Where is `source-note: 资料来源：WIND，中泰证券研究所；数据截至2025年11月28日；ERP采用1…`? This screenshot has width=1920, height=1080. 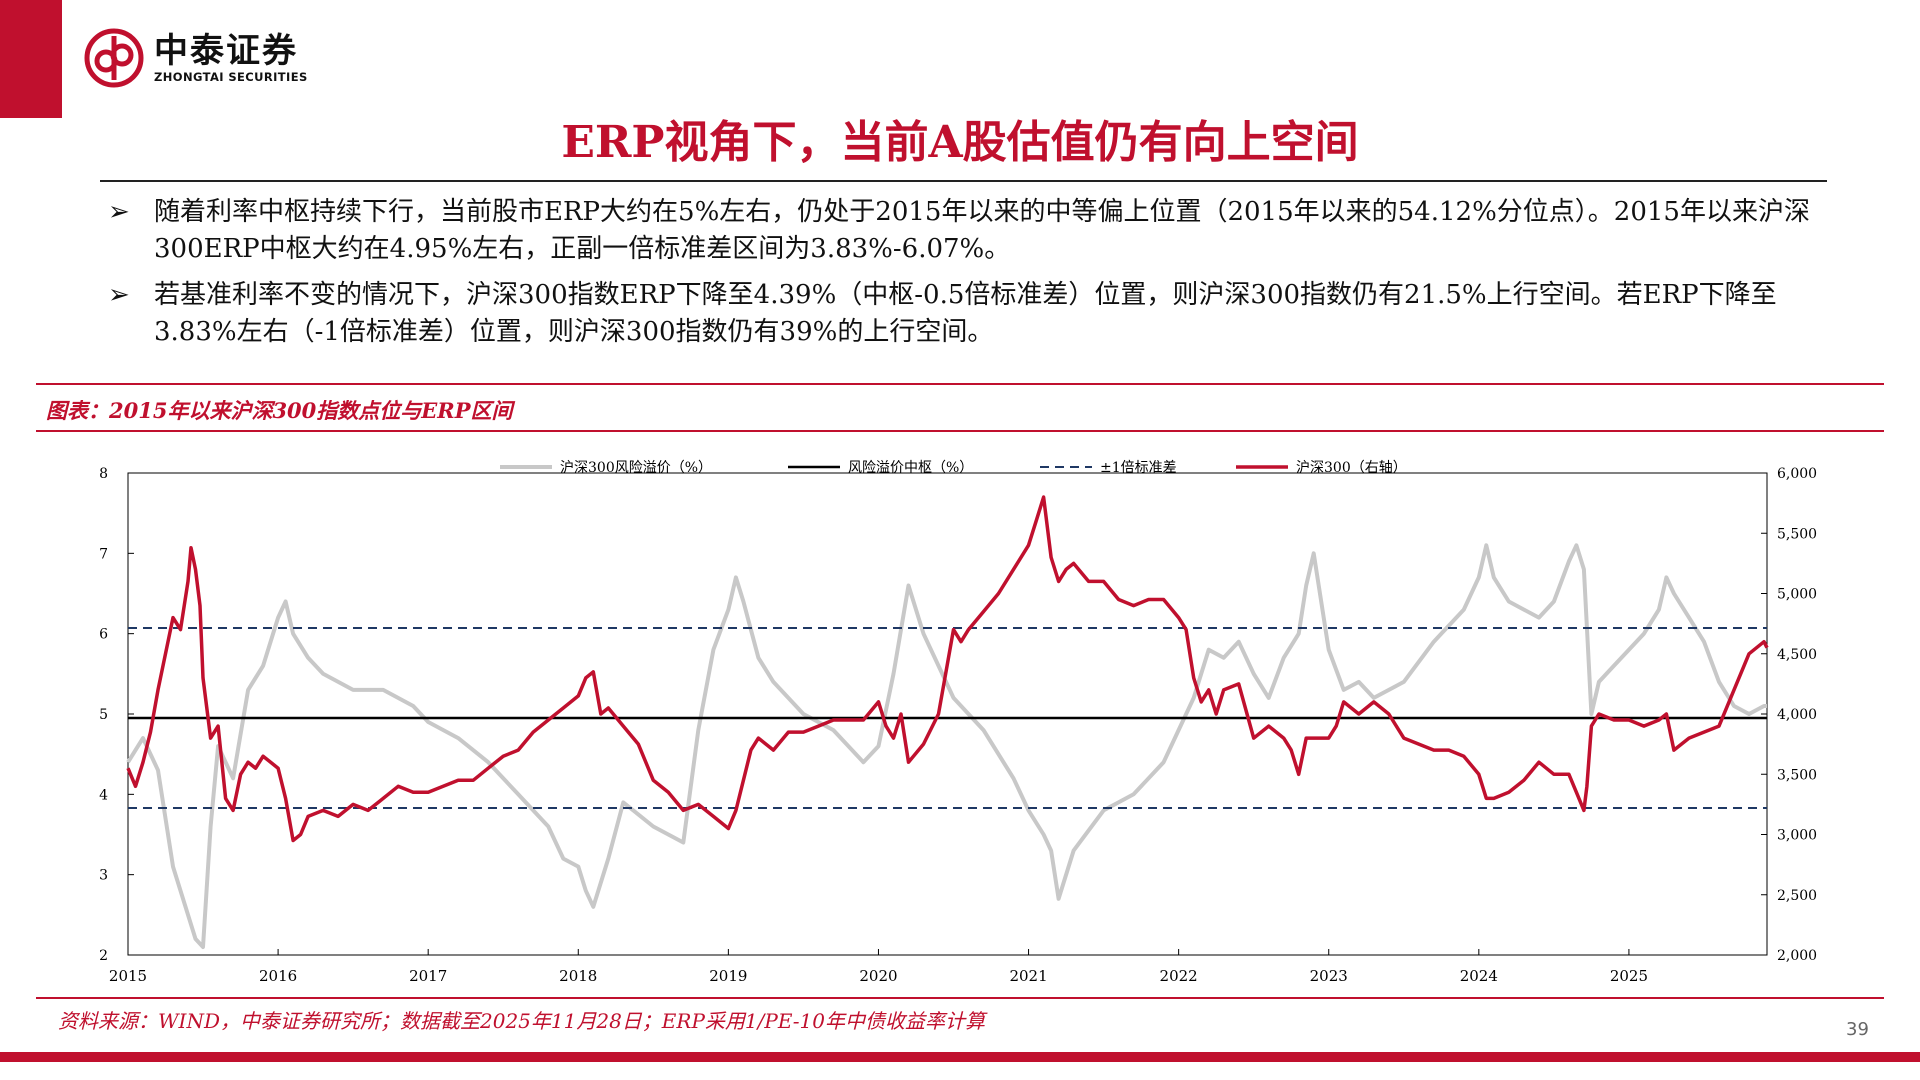
source-note: 资料来源：WIND，中泰证券研究所；数据截至2025年11月28日；ERP采用1… is located at coordinates (522, 1021).